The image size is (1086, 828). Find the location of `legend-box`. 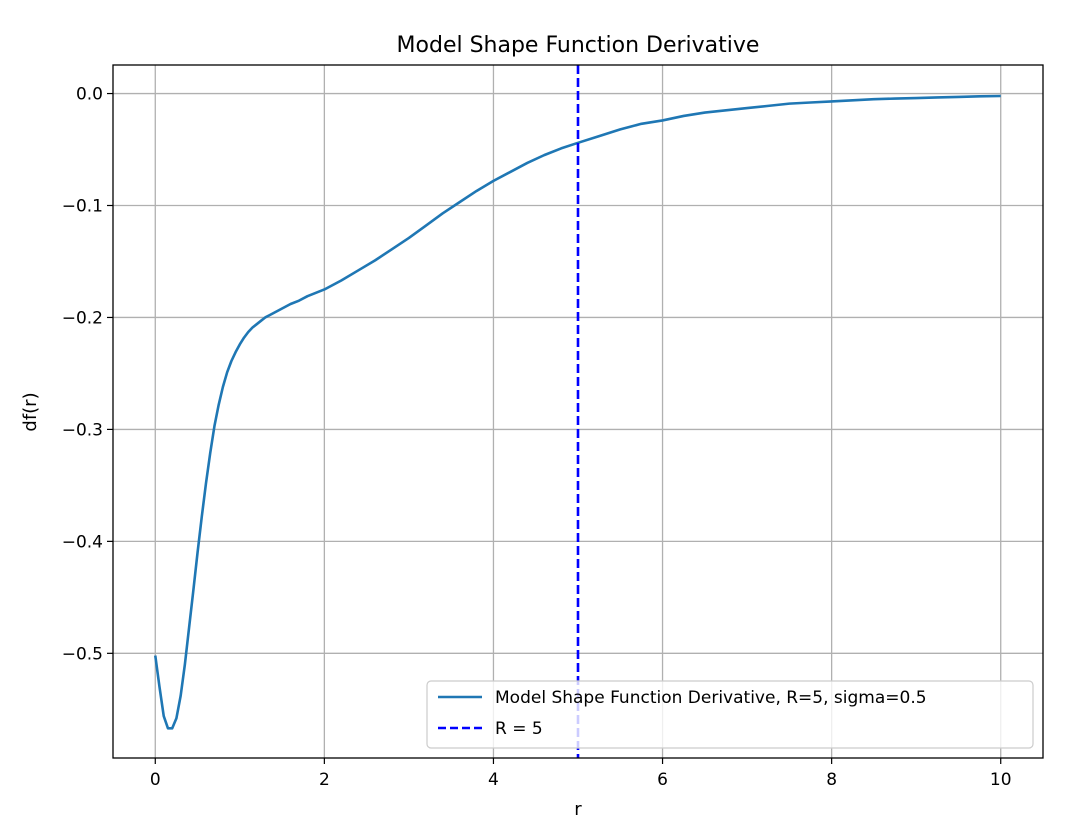

legend-box is located at coordinates (730, 714).